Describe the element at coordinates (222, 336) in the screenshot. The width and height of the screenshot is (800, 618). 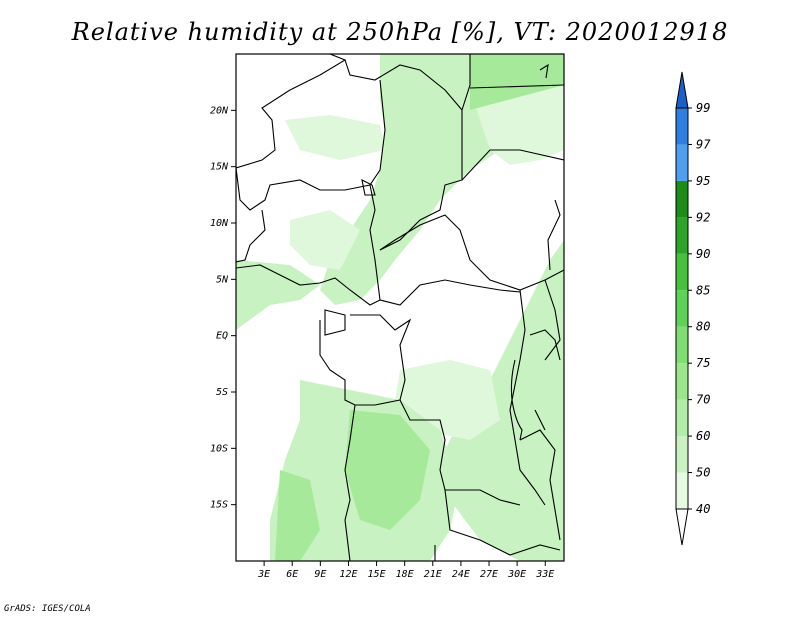
I see `lat-tick-label: EQ` at that location.